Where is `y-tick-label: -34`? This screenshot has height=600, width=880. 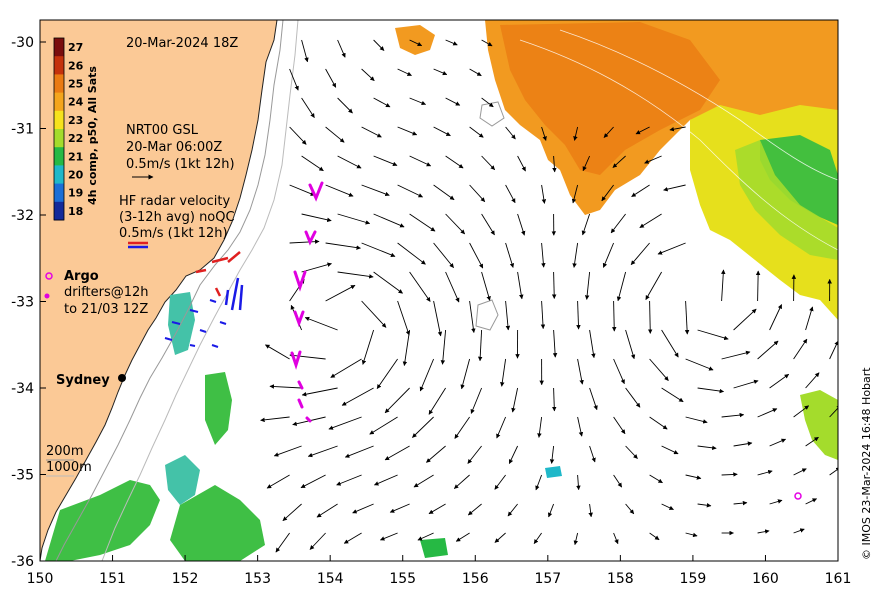 y-tick-label: -34 is located at coordinates (22, 389).